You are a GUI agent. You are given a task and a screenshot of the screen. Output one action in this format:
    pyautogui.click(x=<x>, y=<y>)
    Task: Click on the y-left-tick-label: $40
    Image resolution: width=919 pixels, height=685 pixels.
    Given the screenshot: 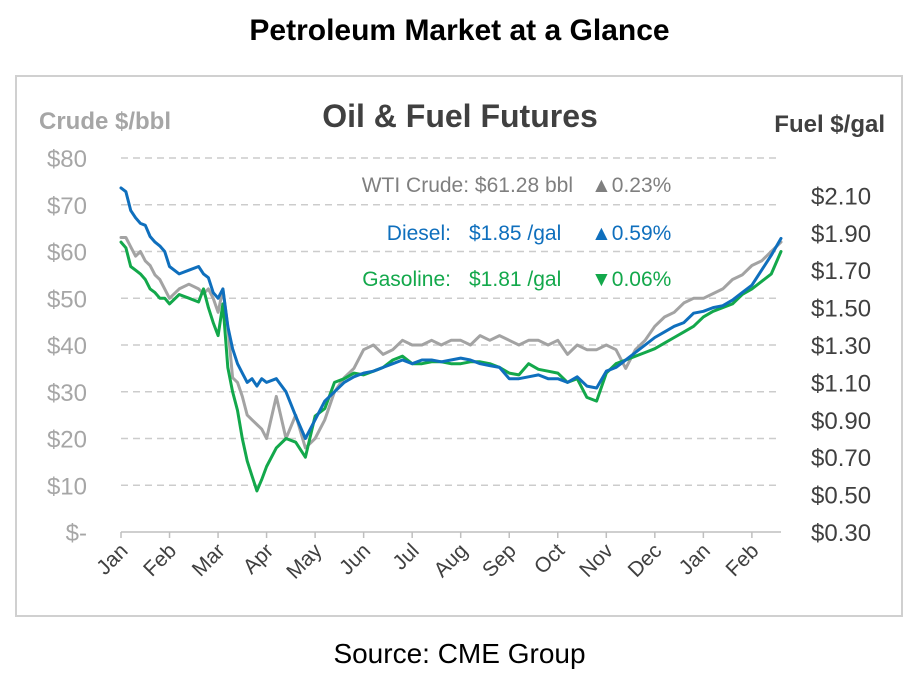 What is the action you would take?
    pyautogui.click(x=67, y=346)
    